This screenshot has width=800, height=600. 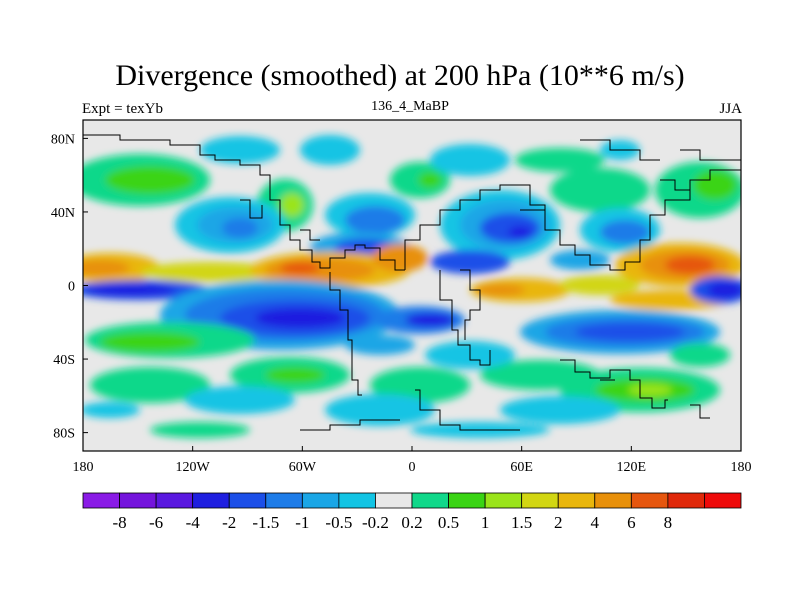 What do you see at coordinates (156, 522) in the screenshot?
I see `colorbar-label: -6` at bounding box center [156, 522].